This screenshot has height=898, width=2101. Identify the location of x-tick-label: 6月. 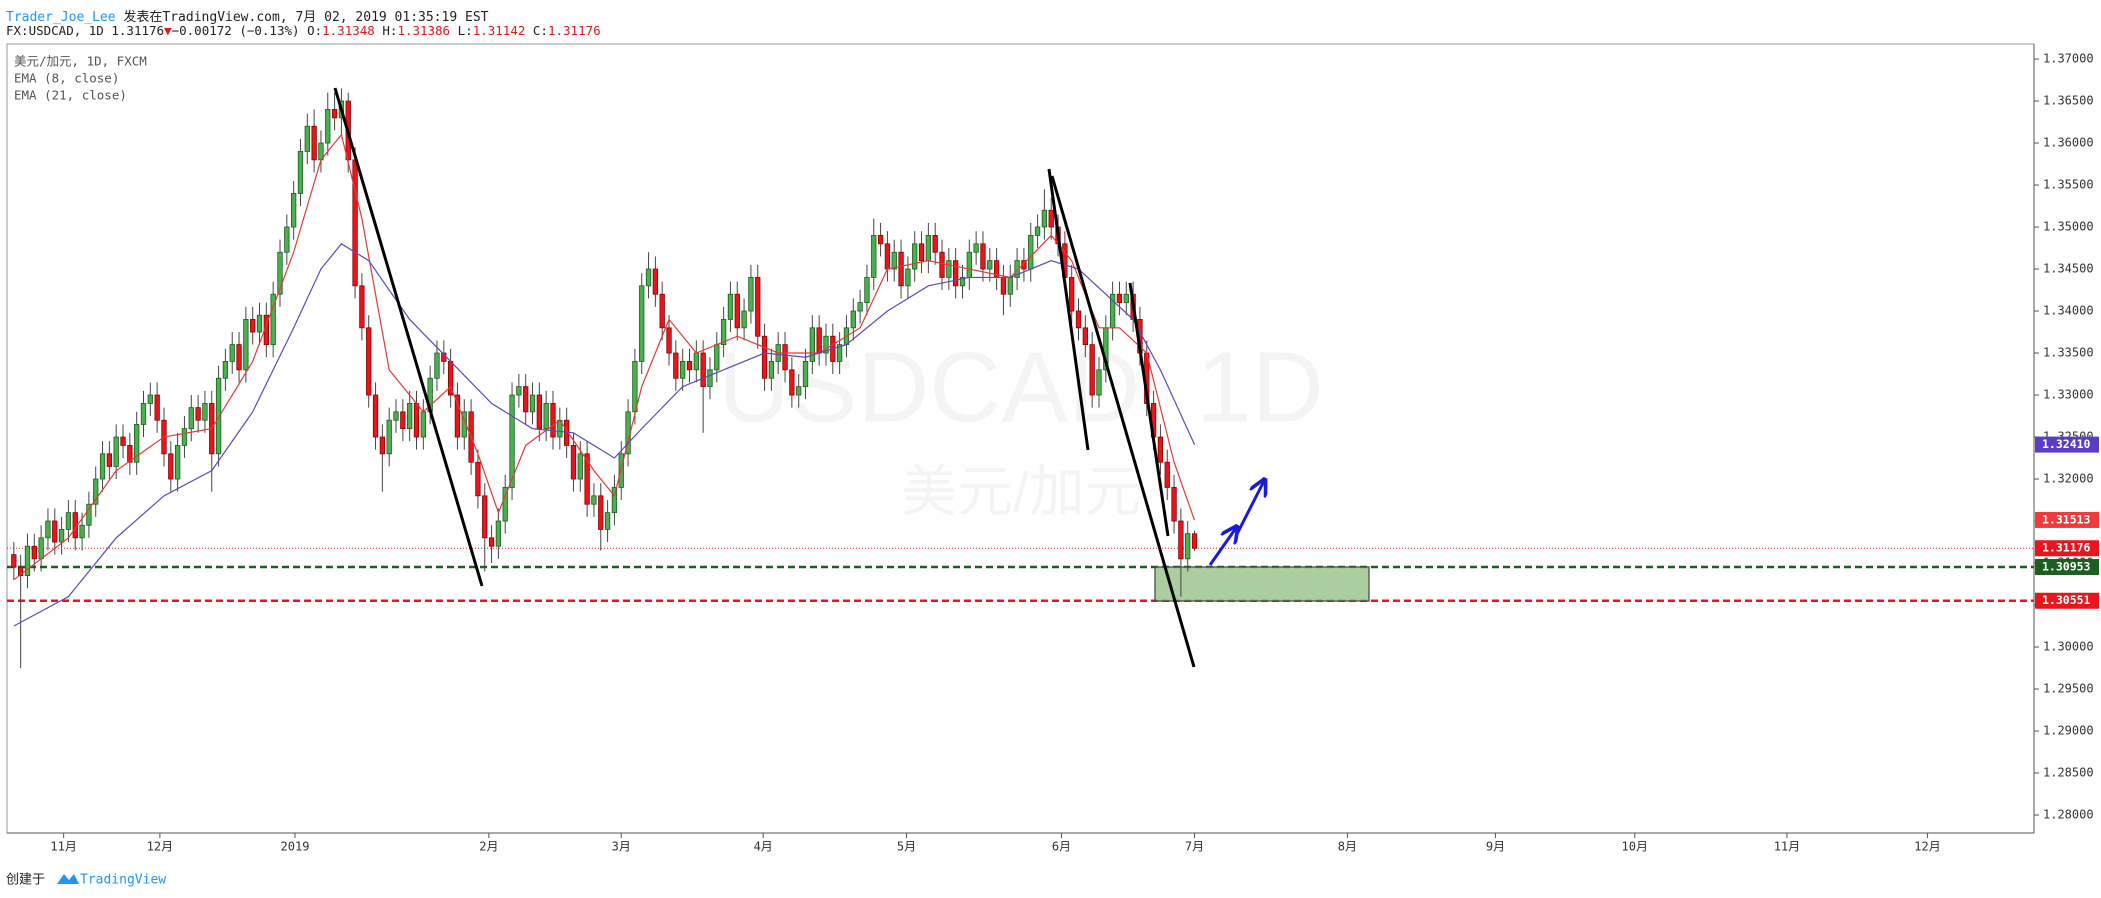
(1061, 847).